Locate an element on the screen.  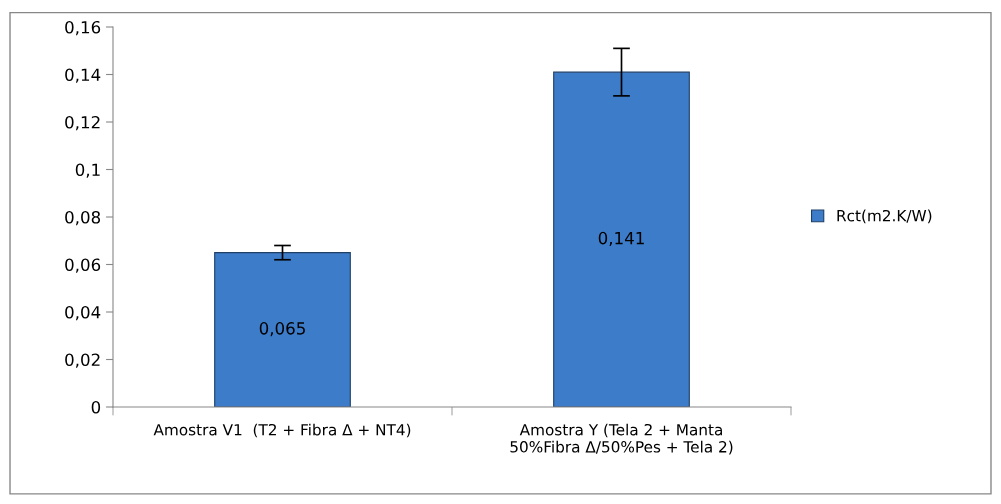
x-tick-label: Amostra V1 (T2 + Fibra Δ + NT4) is located at coordinates (282, 430).